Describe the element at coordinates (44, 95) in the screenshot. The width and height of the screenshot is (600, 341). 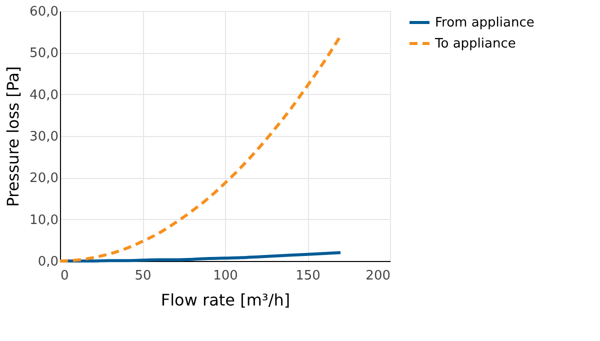
I see `y-tick-label: 40,0` at that location.